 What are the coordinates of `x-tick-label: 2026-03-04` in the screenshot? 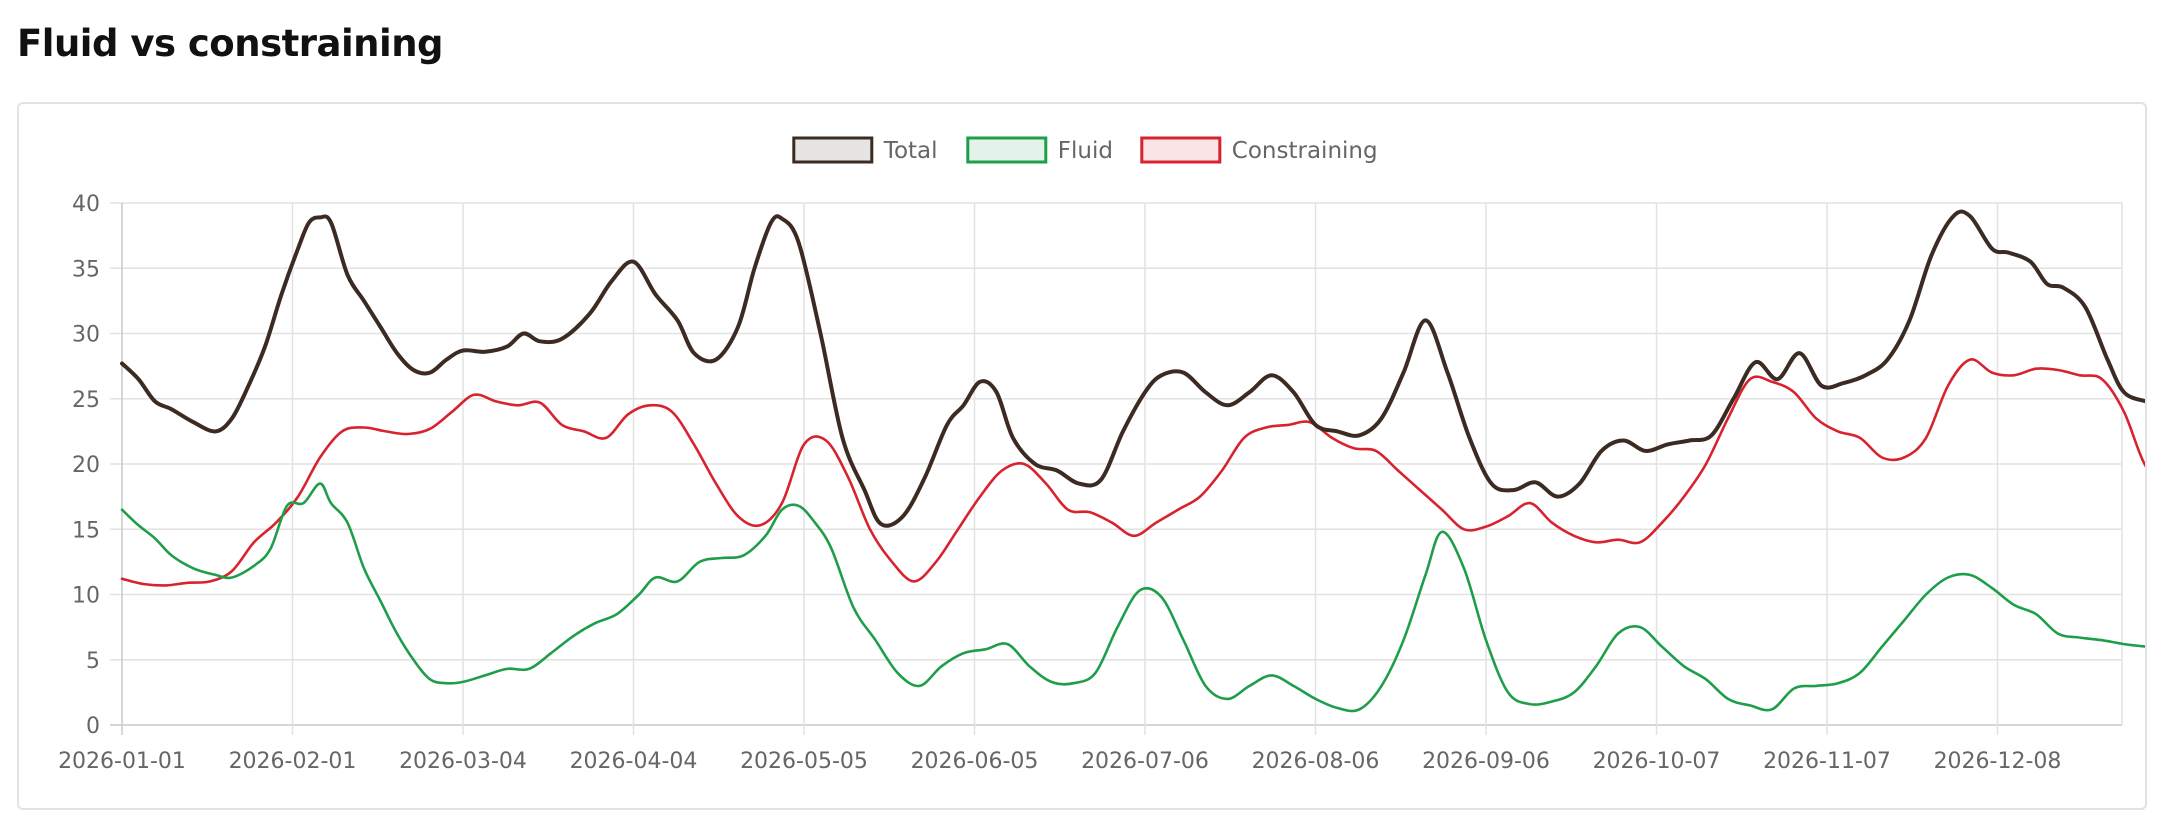 It's located at (463, 761).